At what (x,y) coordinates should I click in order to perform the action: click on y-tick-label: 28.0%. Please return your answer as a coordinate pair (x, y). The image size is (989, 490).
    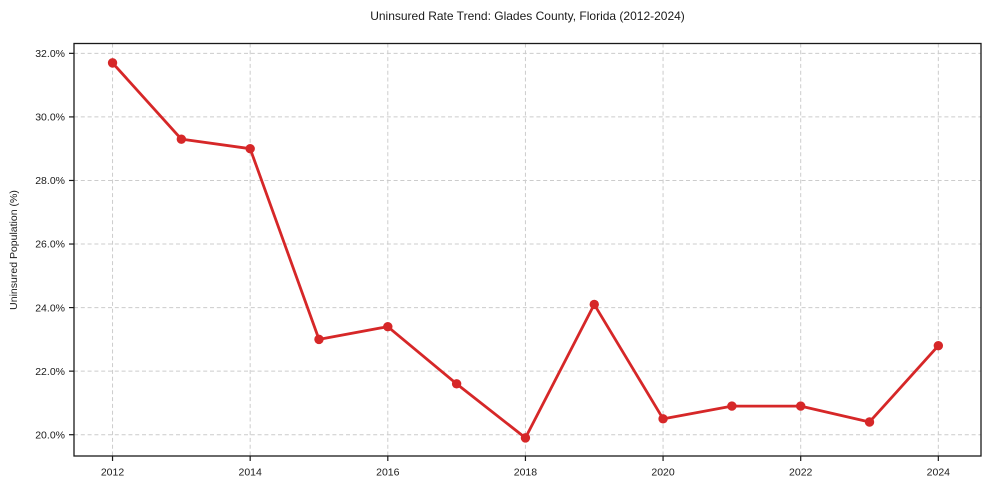
    Looking at the image, I should click on (50, 181).